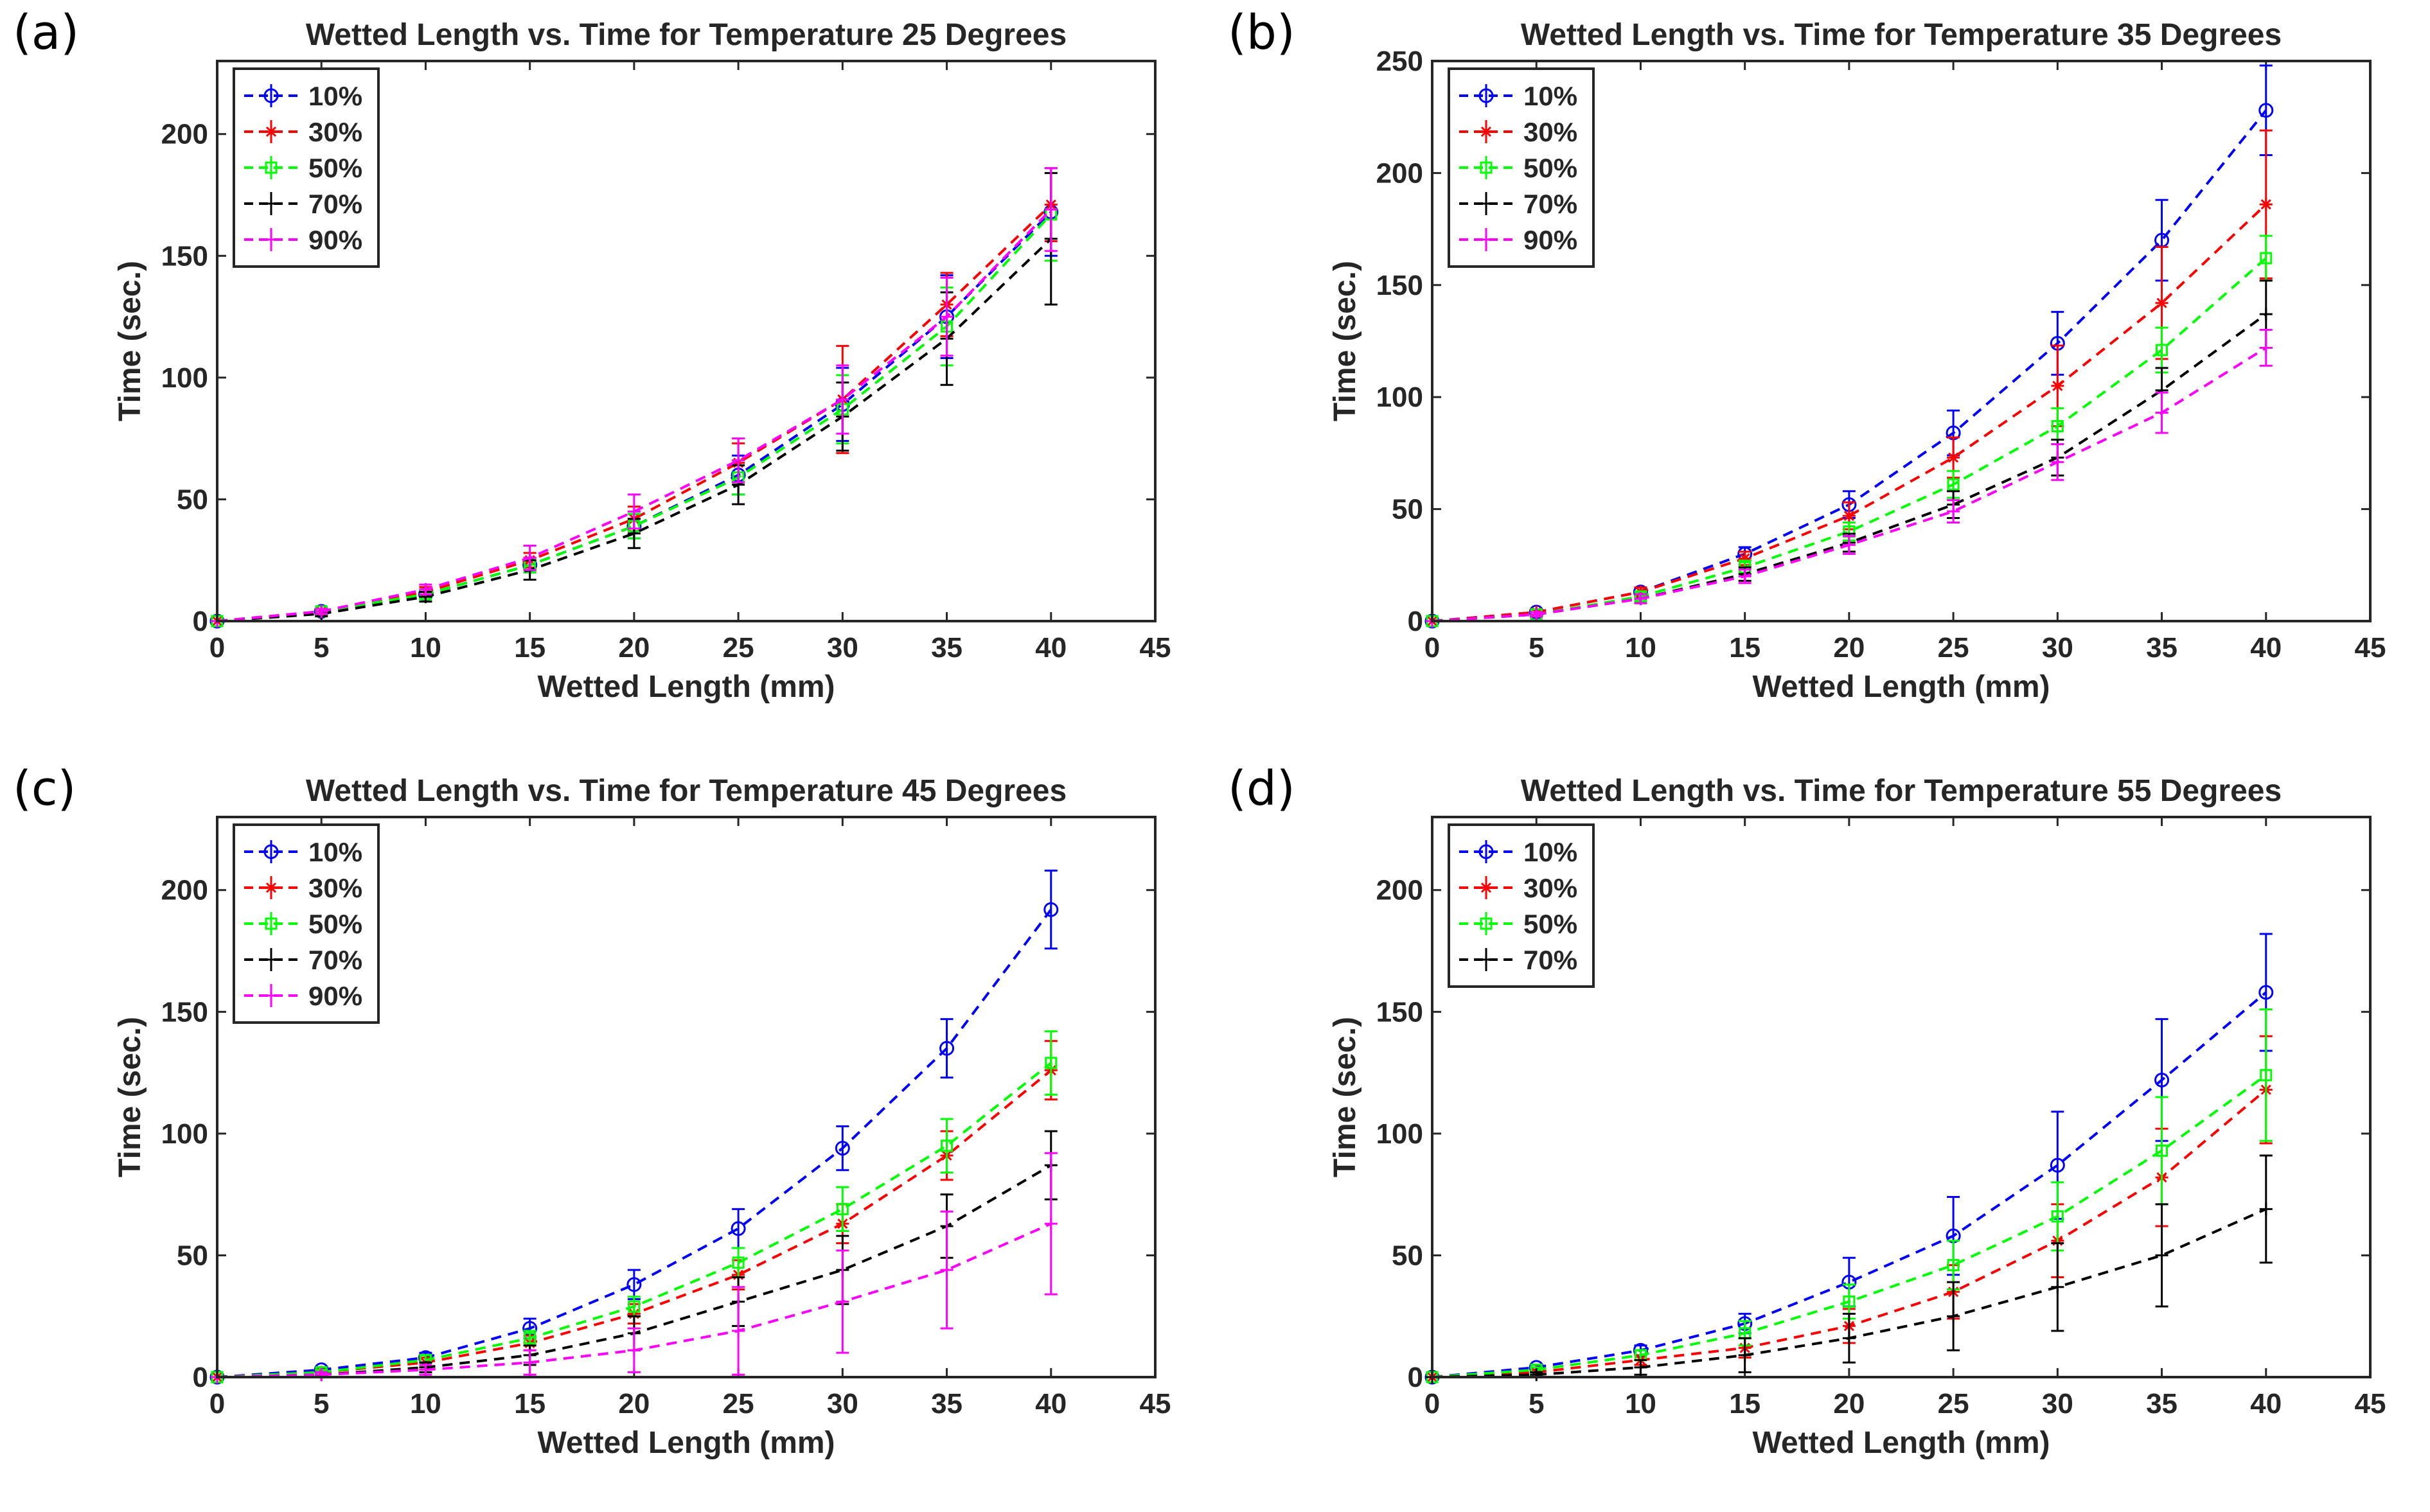 Image resolution: width=2430 pixels, height=1512 pixels. Describe the element at coordinates (44, 789) in the screenshot. I see `panel-label: (c)` at that location.